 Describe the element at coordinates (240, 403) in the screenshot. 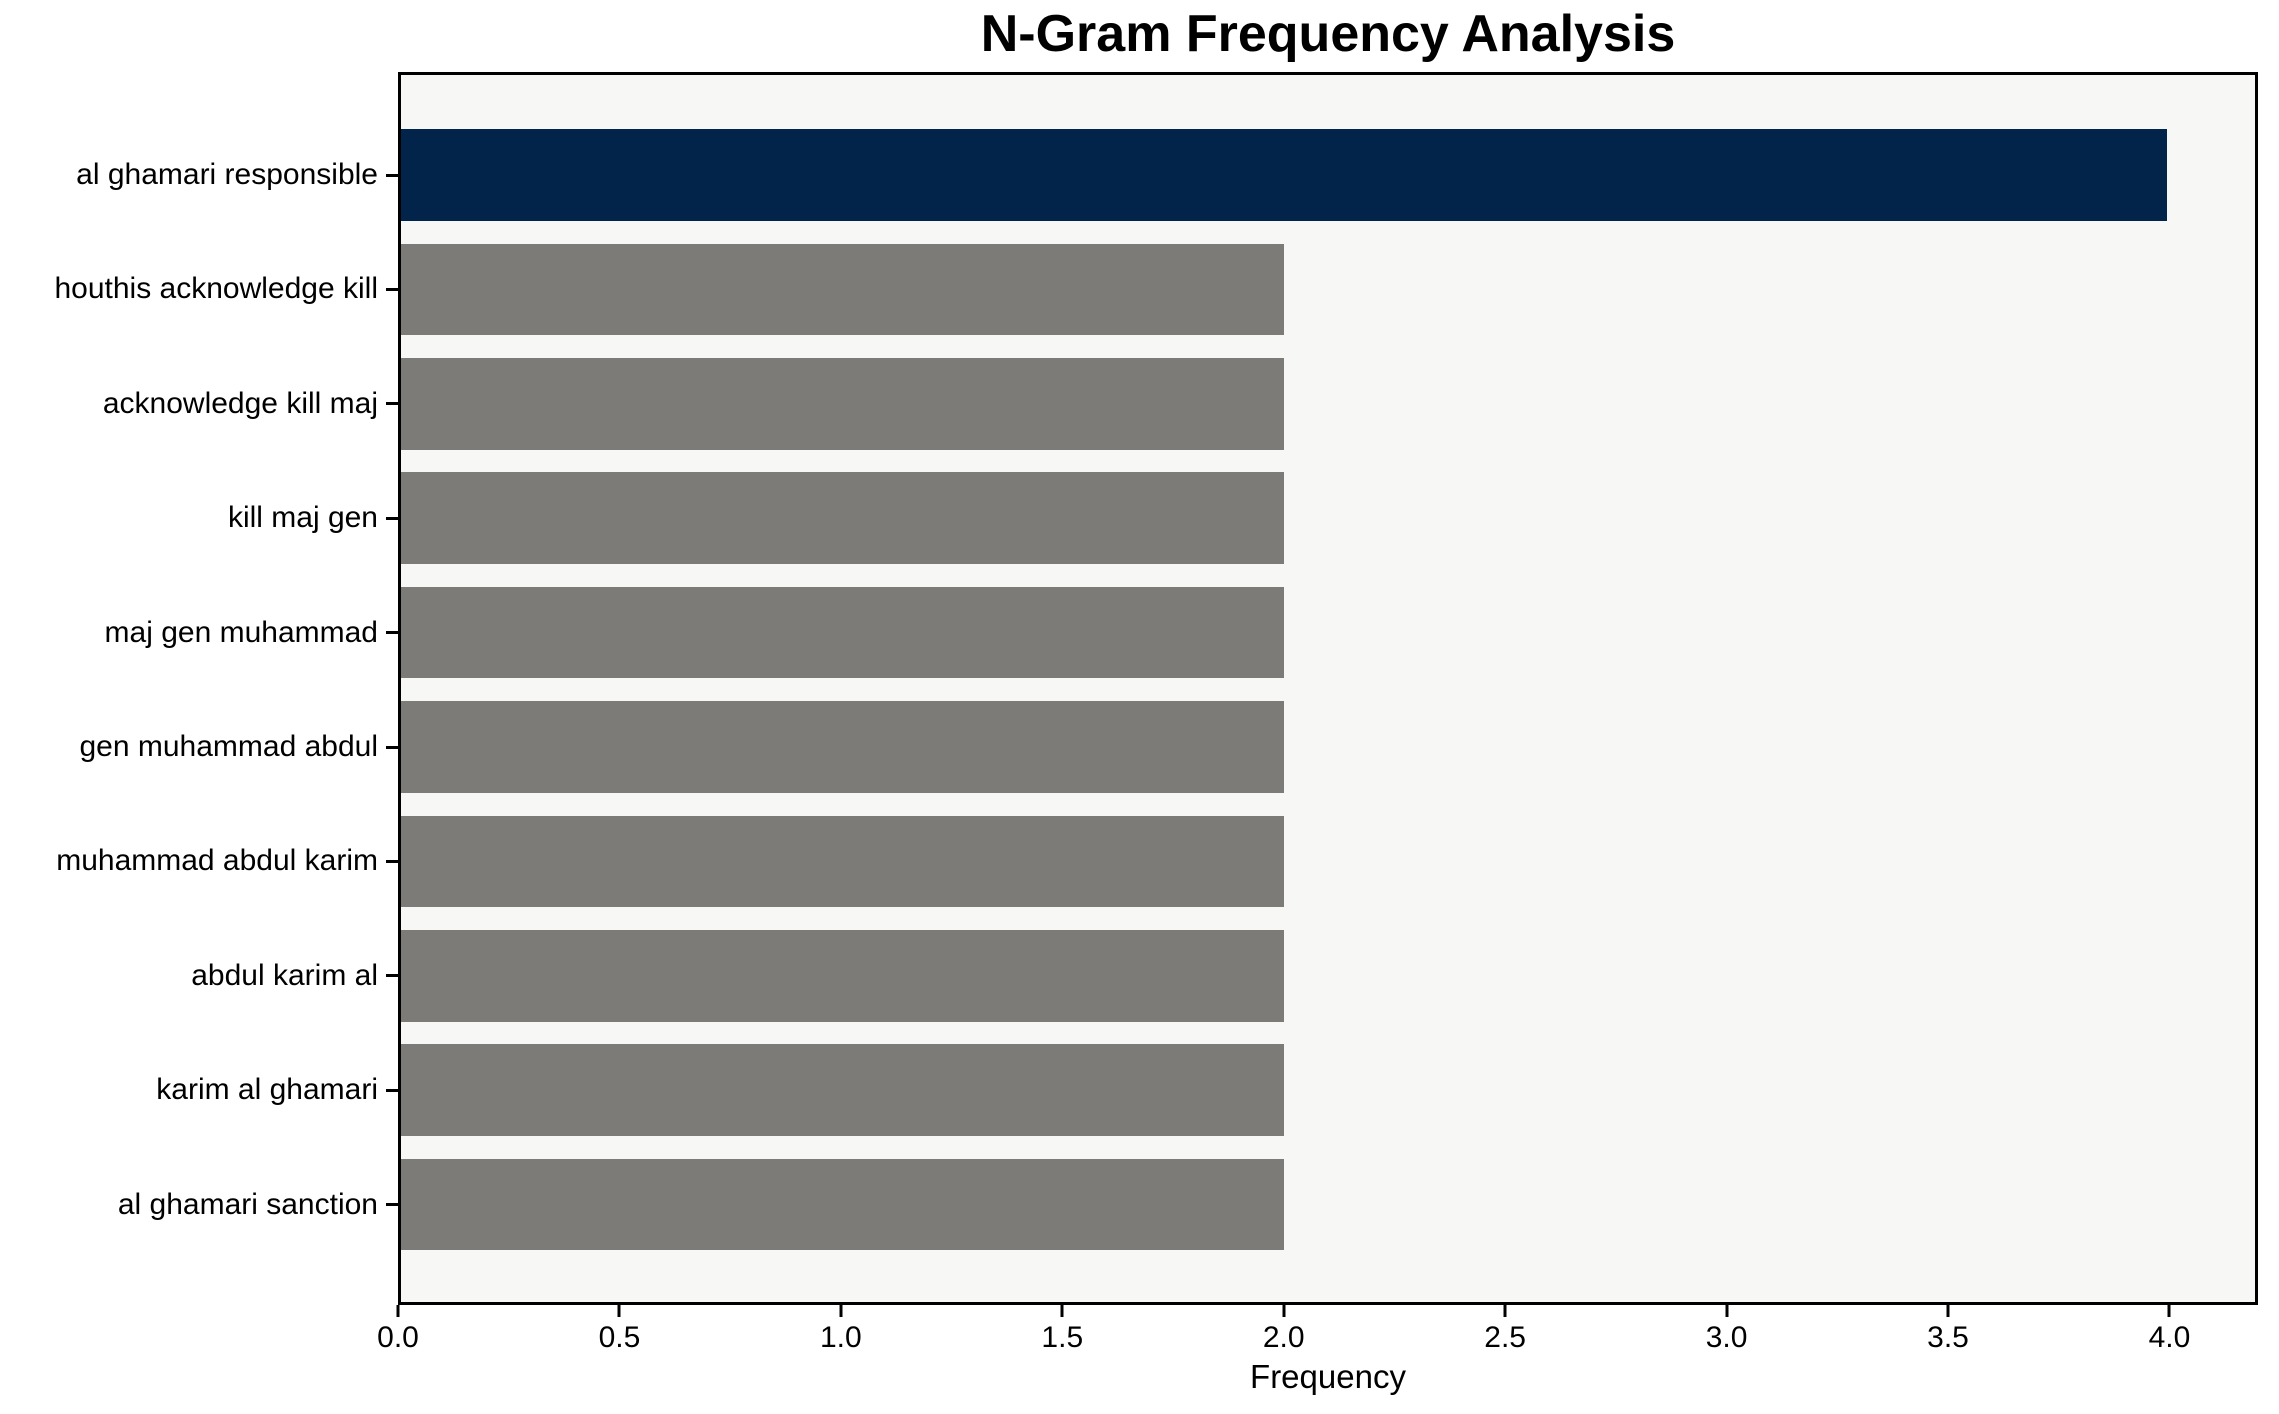

I see `y-tick-label: acknowledge kill maj` at that location.